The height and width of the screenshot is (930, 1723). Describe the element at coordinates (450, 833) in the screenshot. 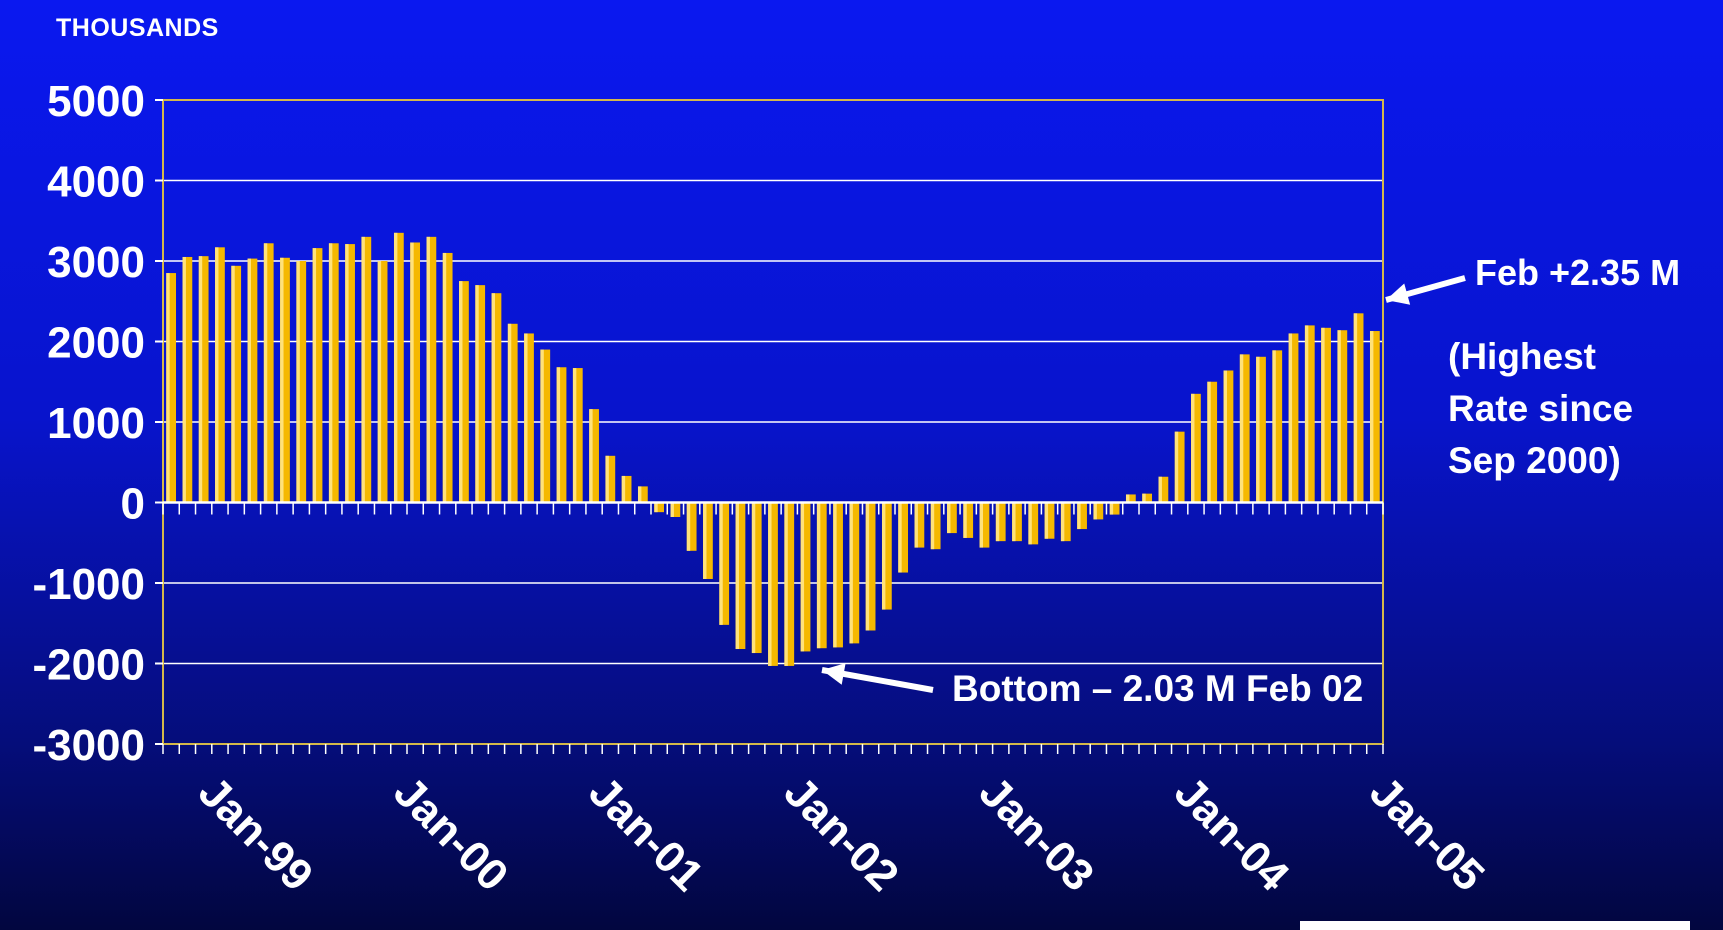

I see `x-tick-label: Jan-00` at that location.